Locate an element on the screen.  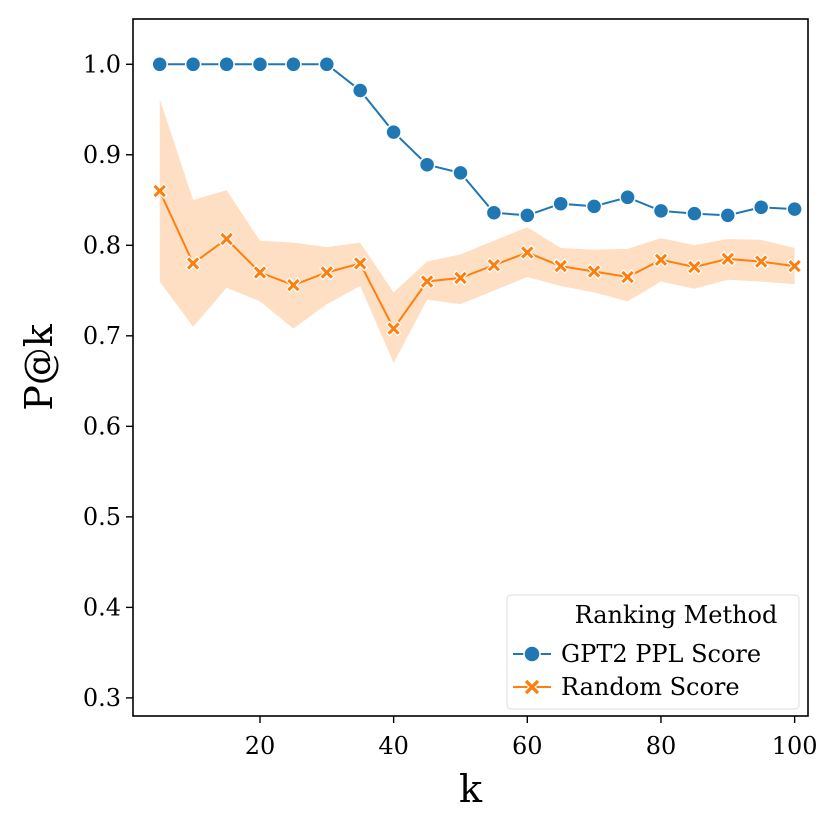
y-tick-label: 1.0 is located at coordinates (102, 64).